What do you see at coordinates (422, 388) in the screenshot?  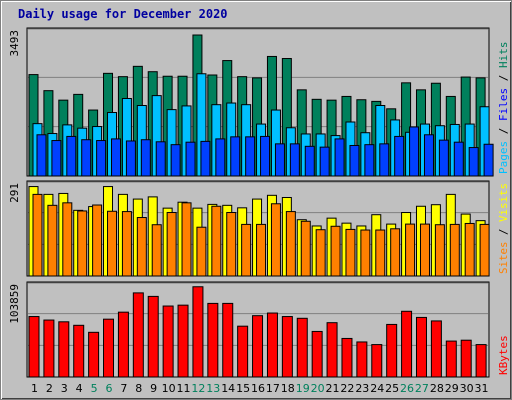 I see `x-tick-label: 27` at bounding box center [422, 388].